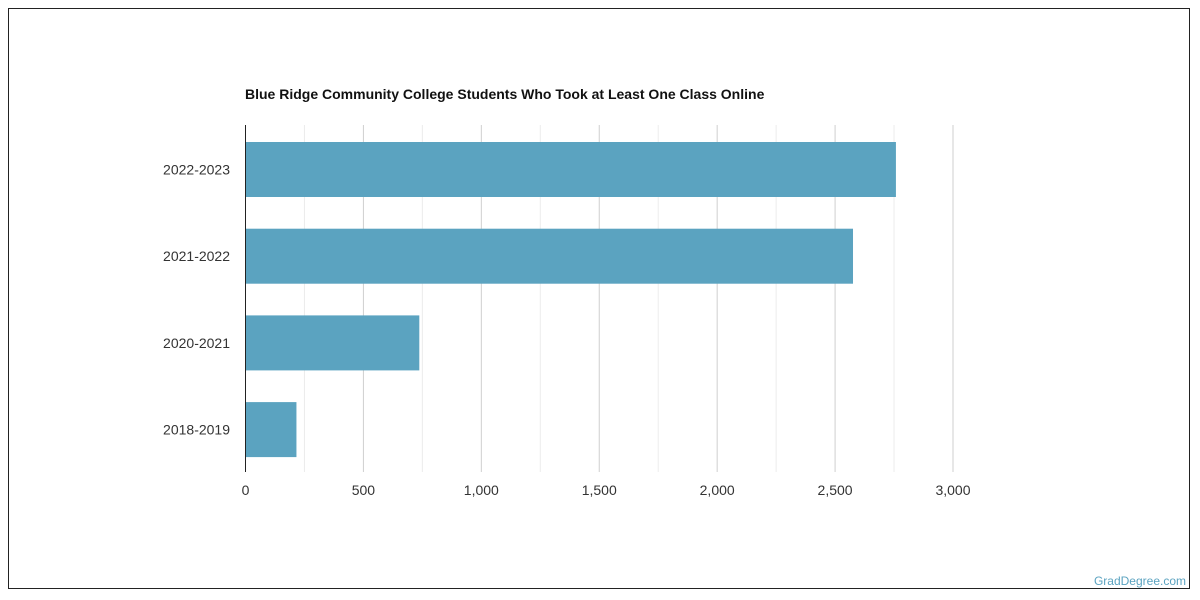 This screenshot has width=1200, height=600. What do you see at coordinates (717, 490) in the screenshot?
I see `x-tick-label: 2,000` at bounding box center [717, 490].